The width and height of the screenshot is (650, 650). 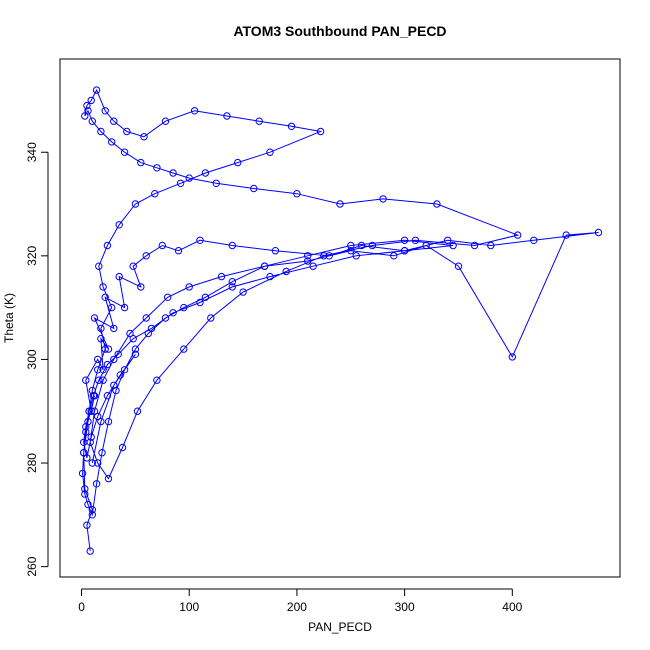 I want to click on x-tick-label: 0, so click(x=81, y=607).